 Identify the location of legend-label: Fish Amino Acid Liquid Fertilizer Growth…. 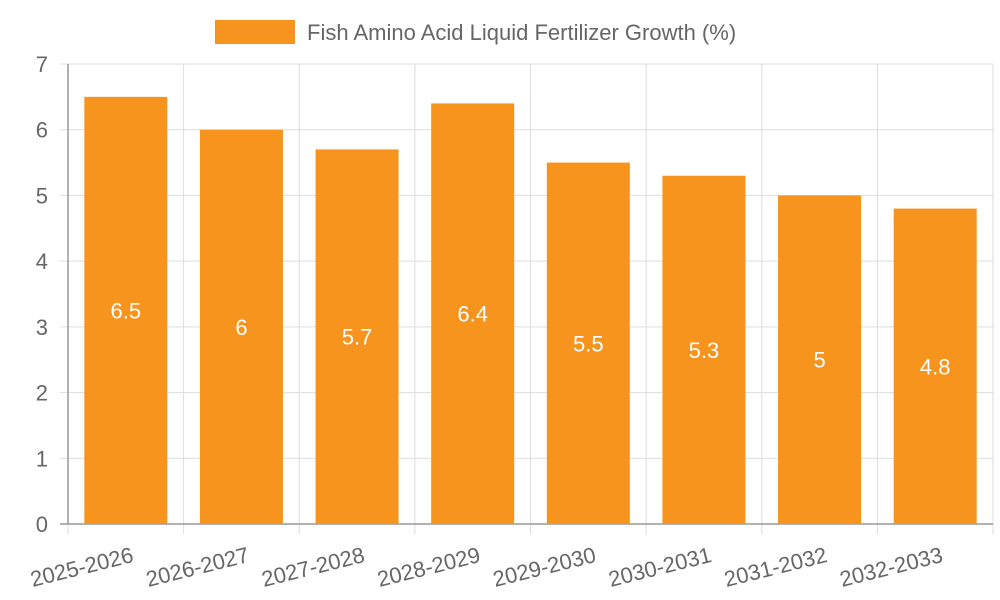
(521, 32).